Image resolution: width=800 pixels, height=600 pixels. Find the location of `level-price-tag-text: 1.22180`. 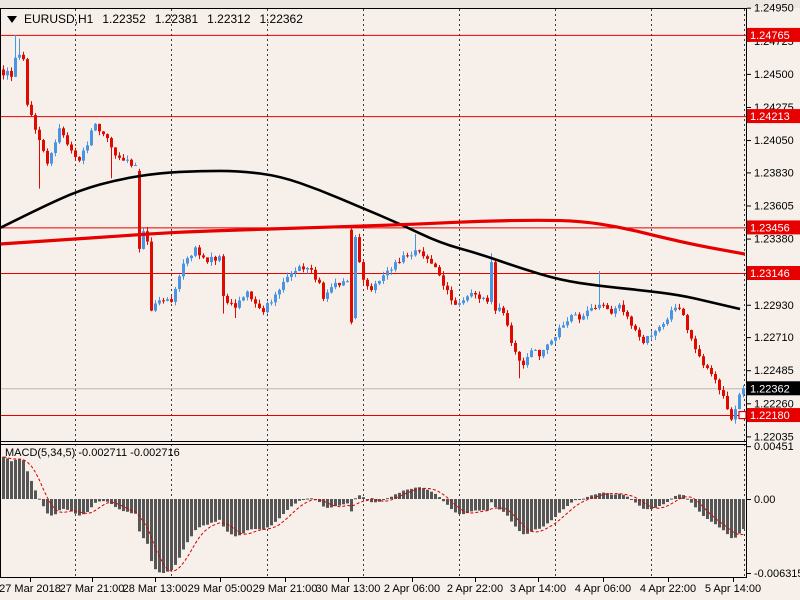

level-price-tag-text: 1.22180 is located at coordinates (770, 416).